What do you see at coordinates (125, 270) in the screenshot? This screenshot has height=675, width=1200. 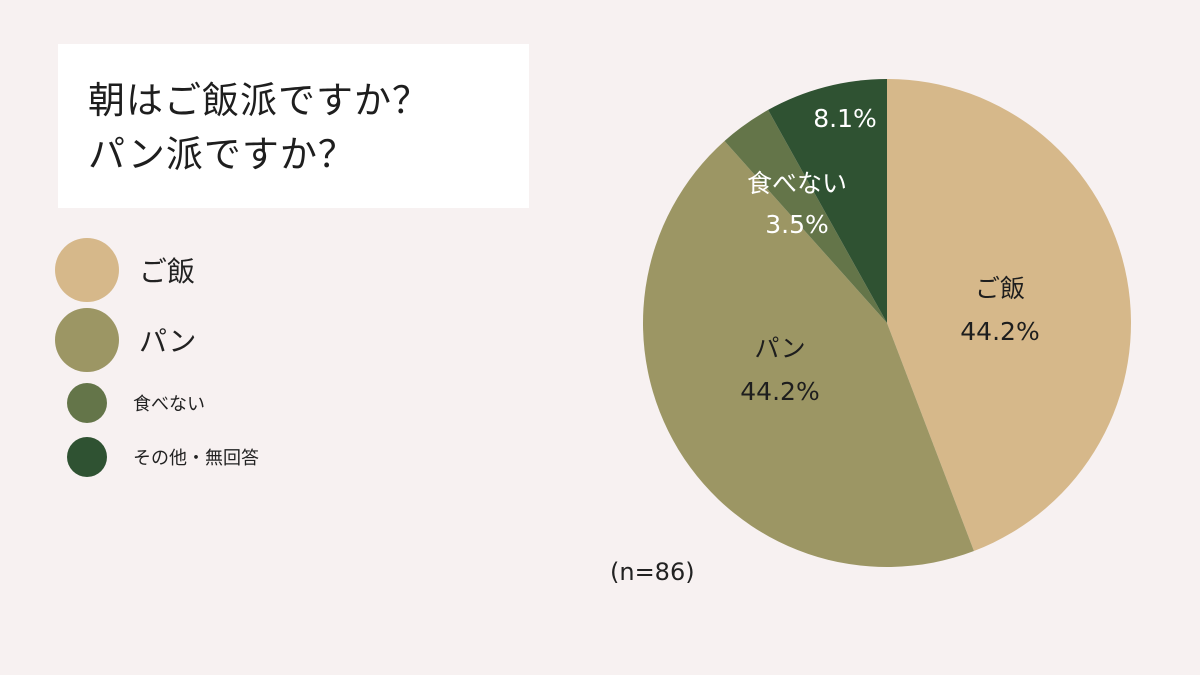 I see `legend-item-rice: ご飯` at bounding box center [125, 270].